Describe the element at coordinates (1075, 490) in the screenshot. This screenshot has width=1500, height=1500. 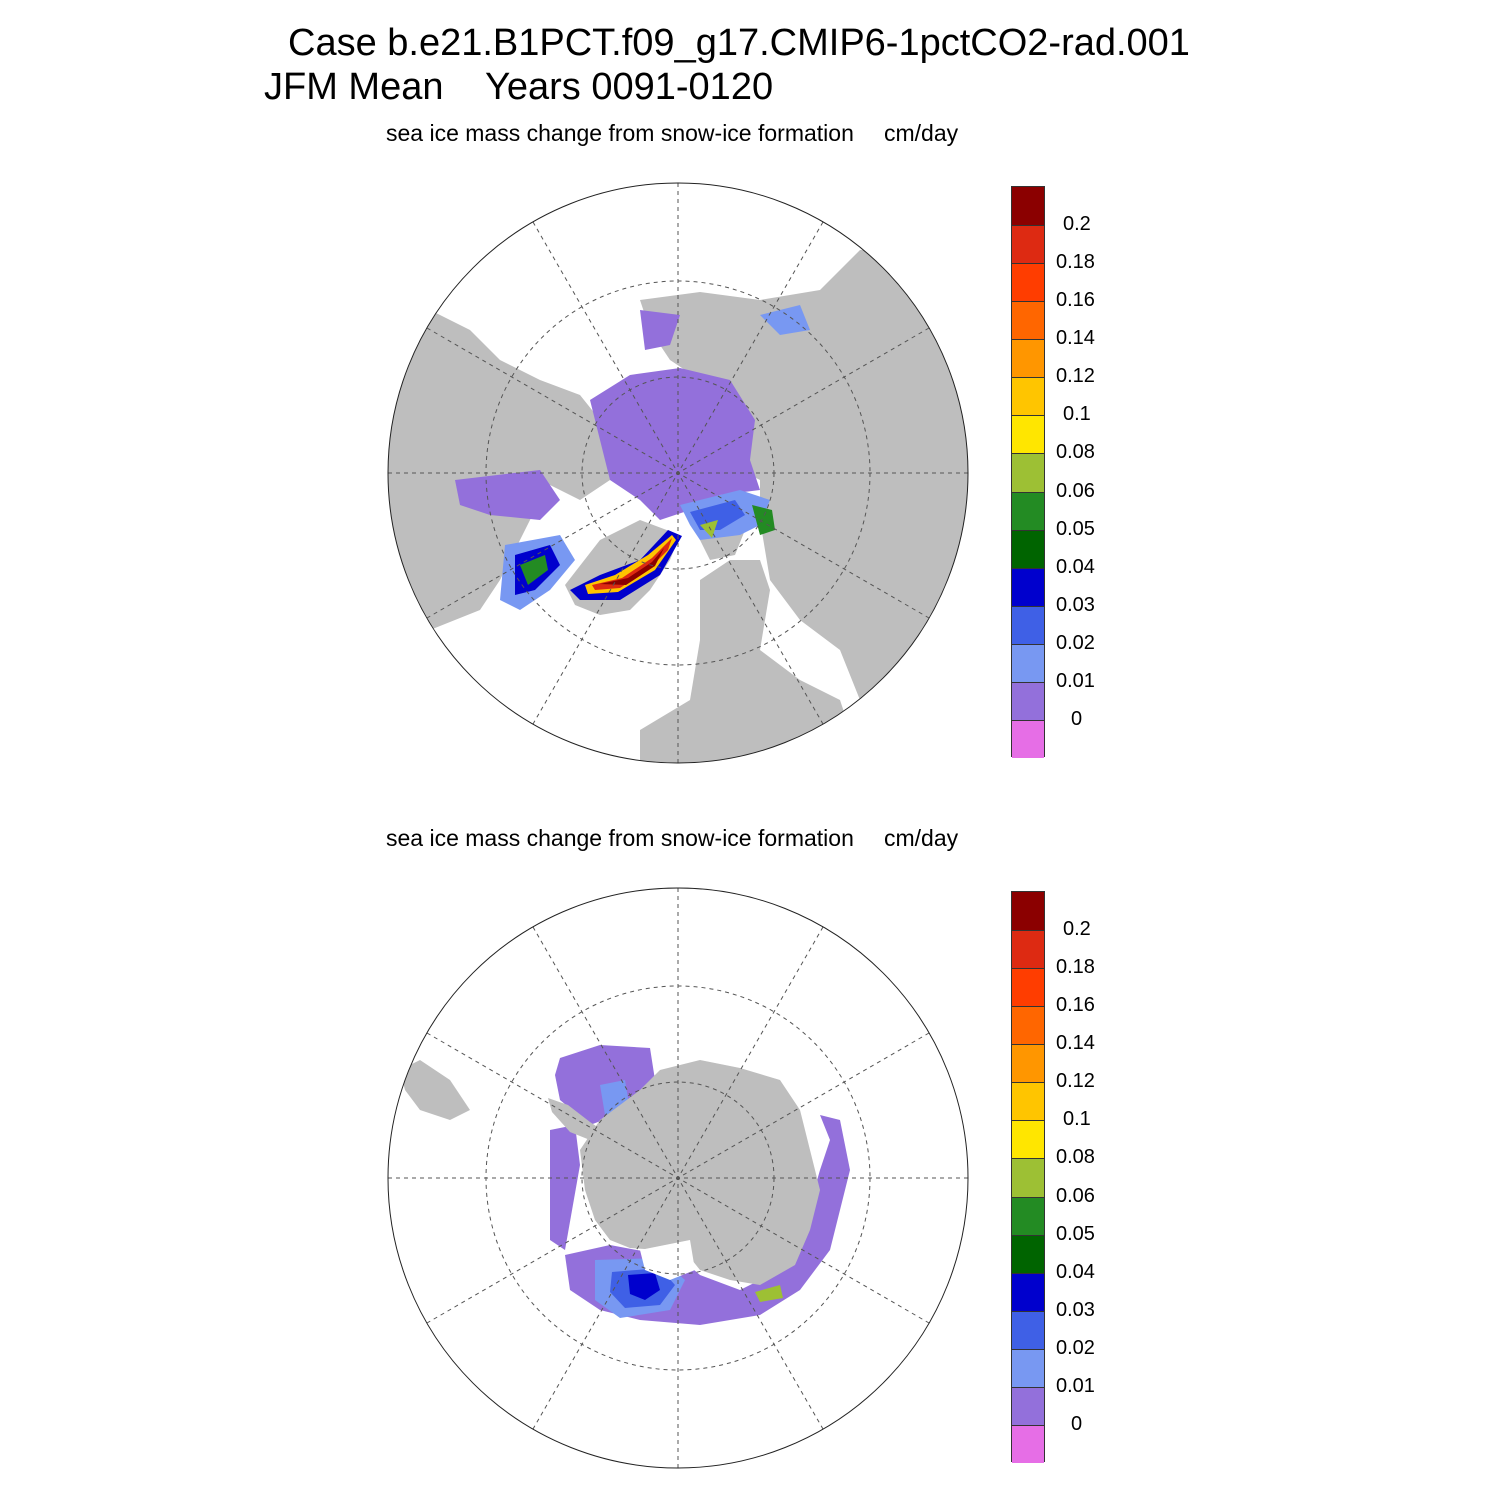
I see `colorbar-north-tick-label: 0.06` at that location.